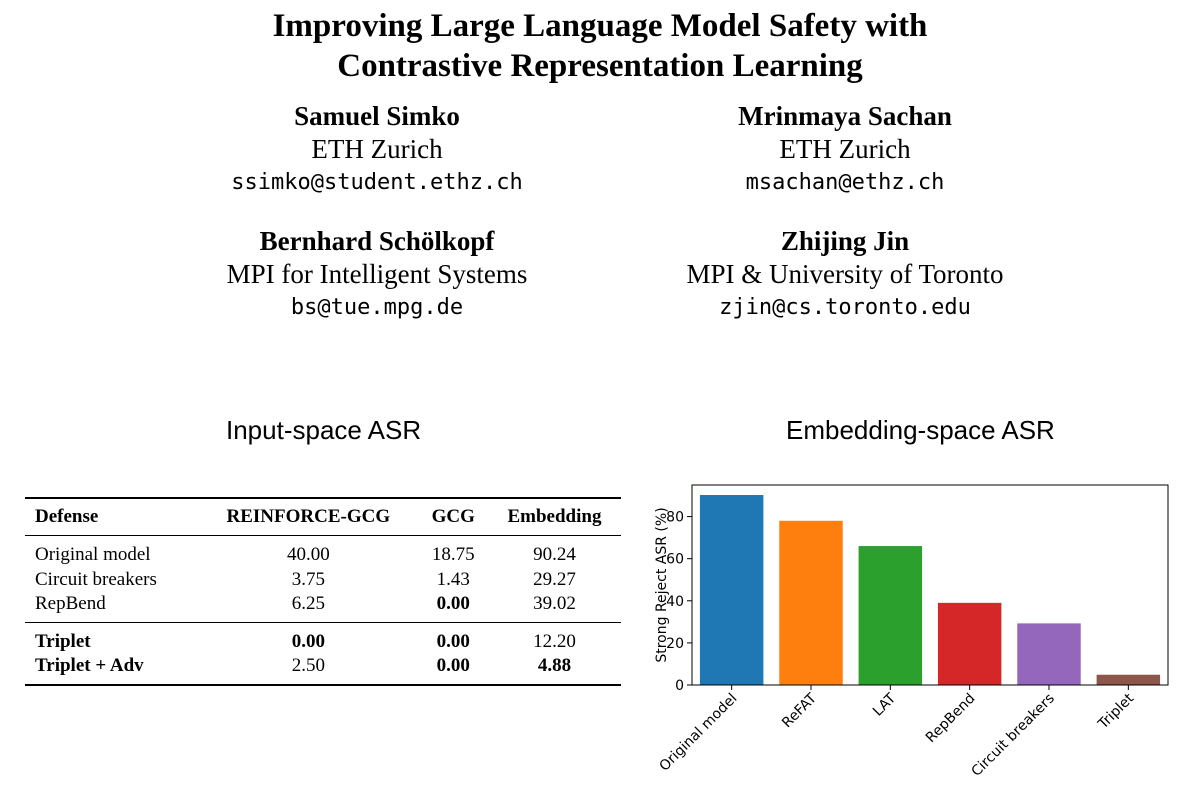 The width and height of the screenshot is (1200, 792). I want to click on header-embedding: Embedding, so click(554, 517).